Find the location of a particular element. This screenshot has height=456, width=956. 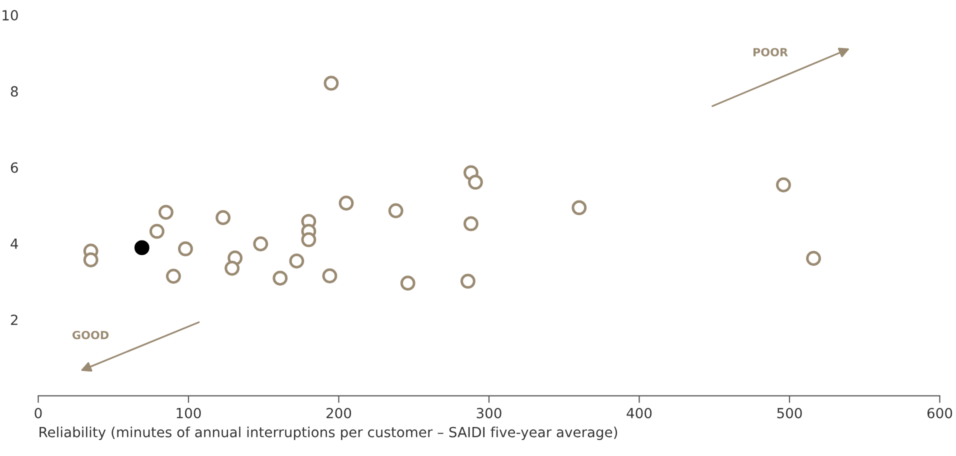

x-tick-label: 400 is located at coordinates (639, 413).